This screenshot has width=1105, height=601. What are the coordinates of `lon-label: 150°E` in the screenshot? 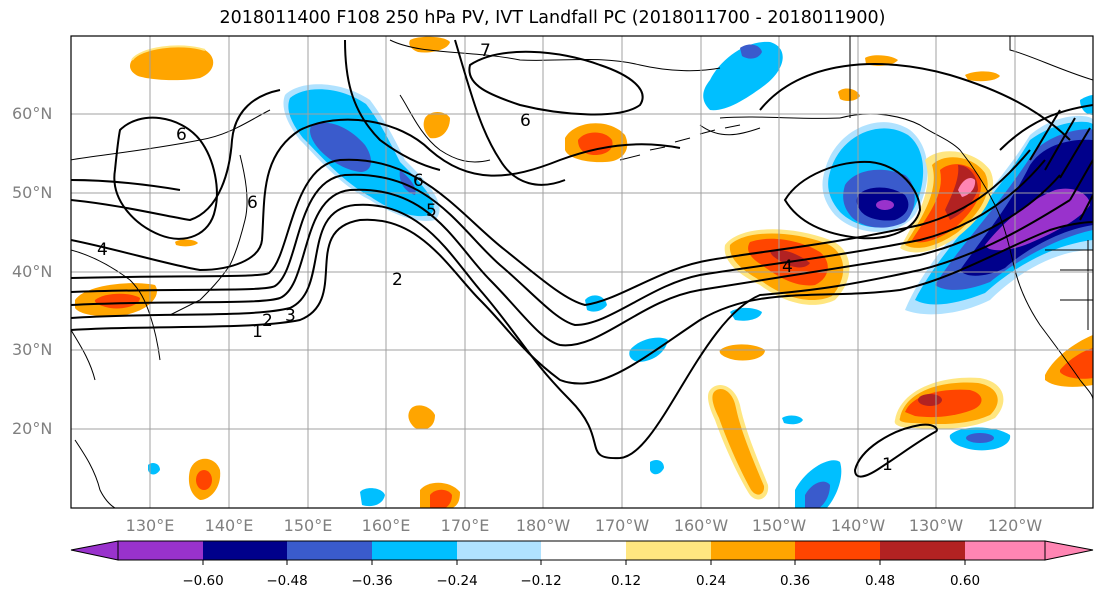 It's located at (308, 525).